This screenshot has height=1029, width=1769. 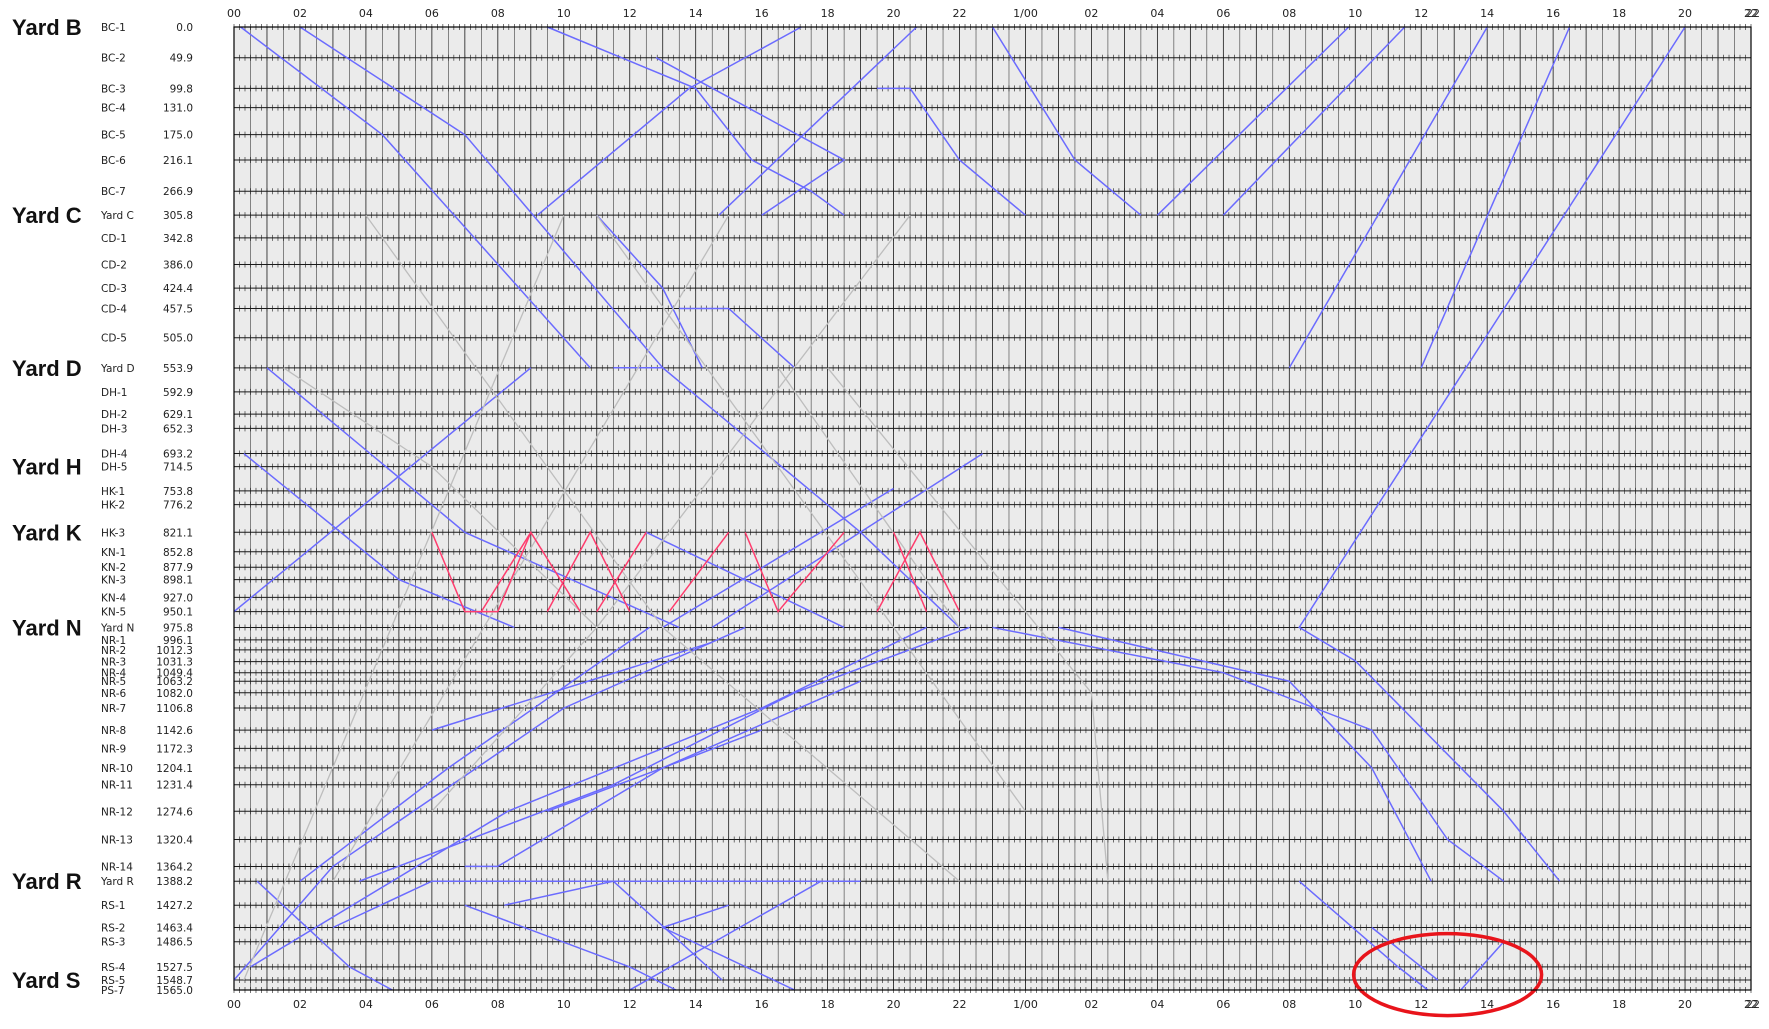 I want to click on time-tick-label-bottom: 10, so click(x=564, y=1004).